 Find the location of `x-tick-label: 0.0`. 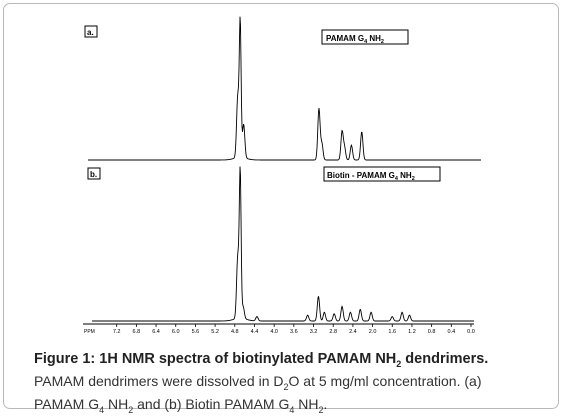

x-tick-label: 0.0 is located at coordinates (471, 332).